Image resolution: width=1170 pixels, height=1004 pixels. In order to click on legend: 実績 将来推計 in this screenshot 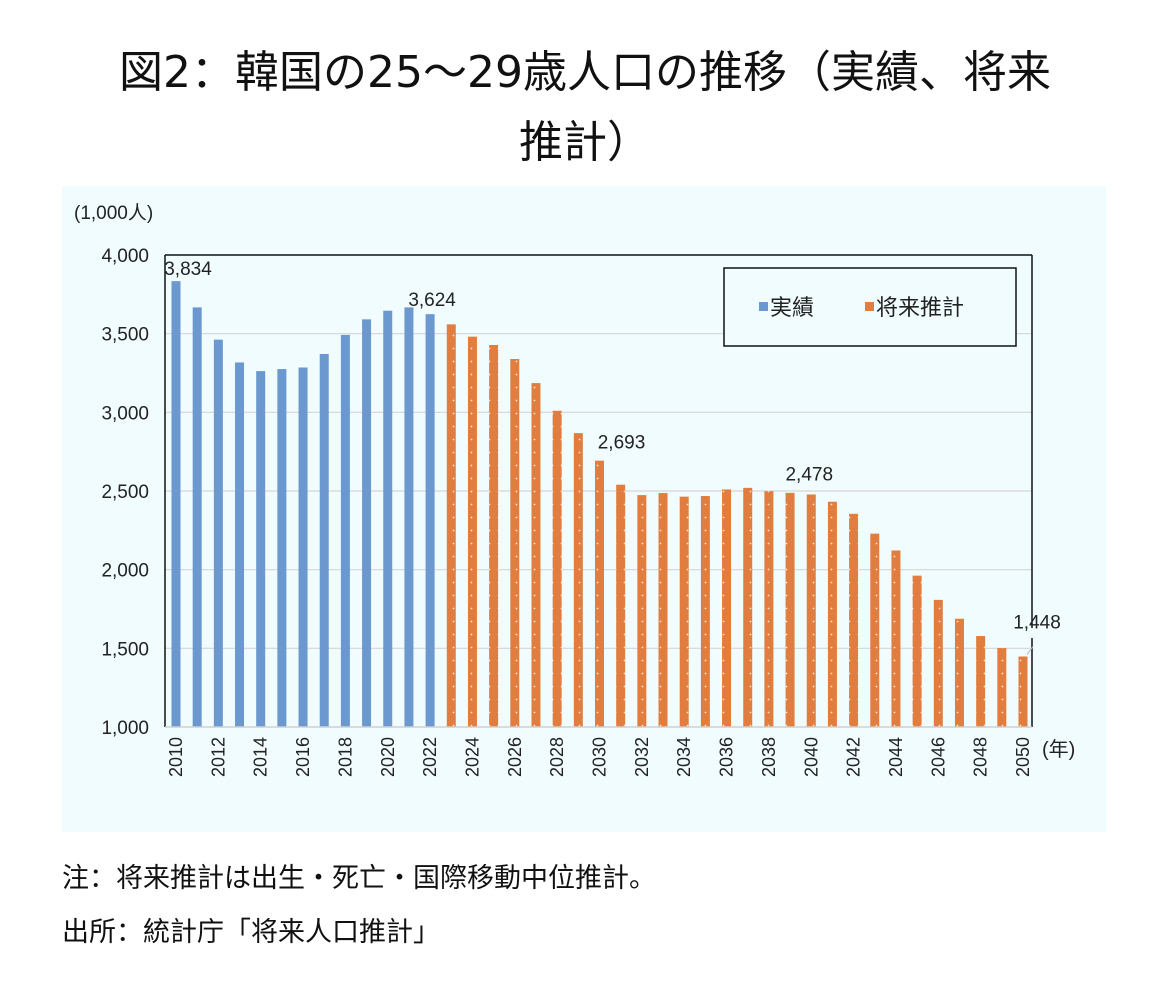, I will do `click(870, 307)`.